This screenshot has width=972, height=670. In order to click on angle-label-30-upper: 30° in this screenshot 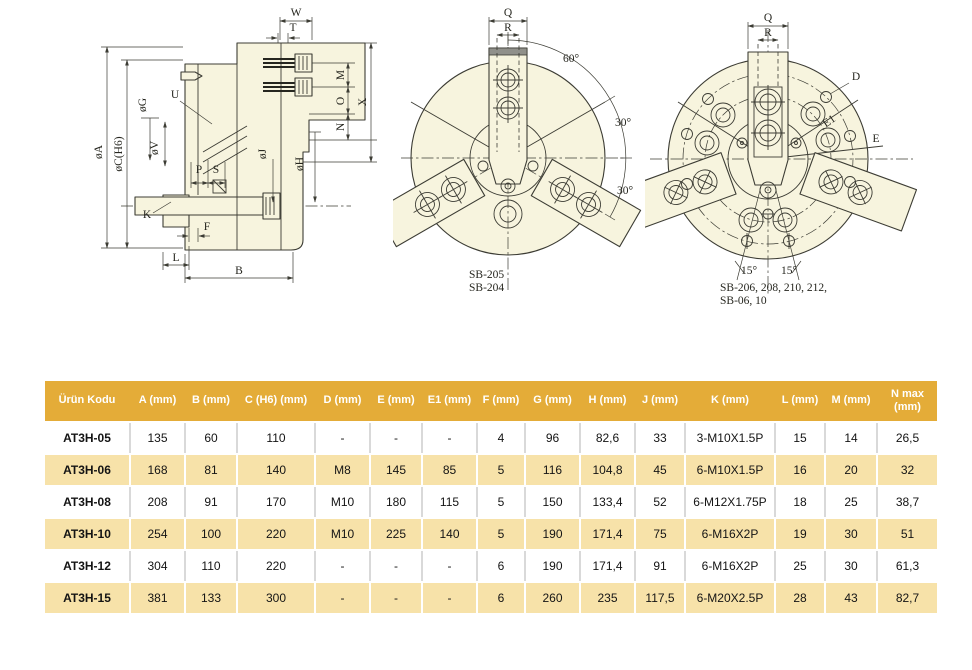, I will do `click(623, 123)`.